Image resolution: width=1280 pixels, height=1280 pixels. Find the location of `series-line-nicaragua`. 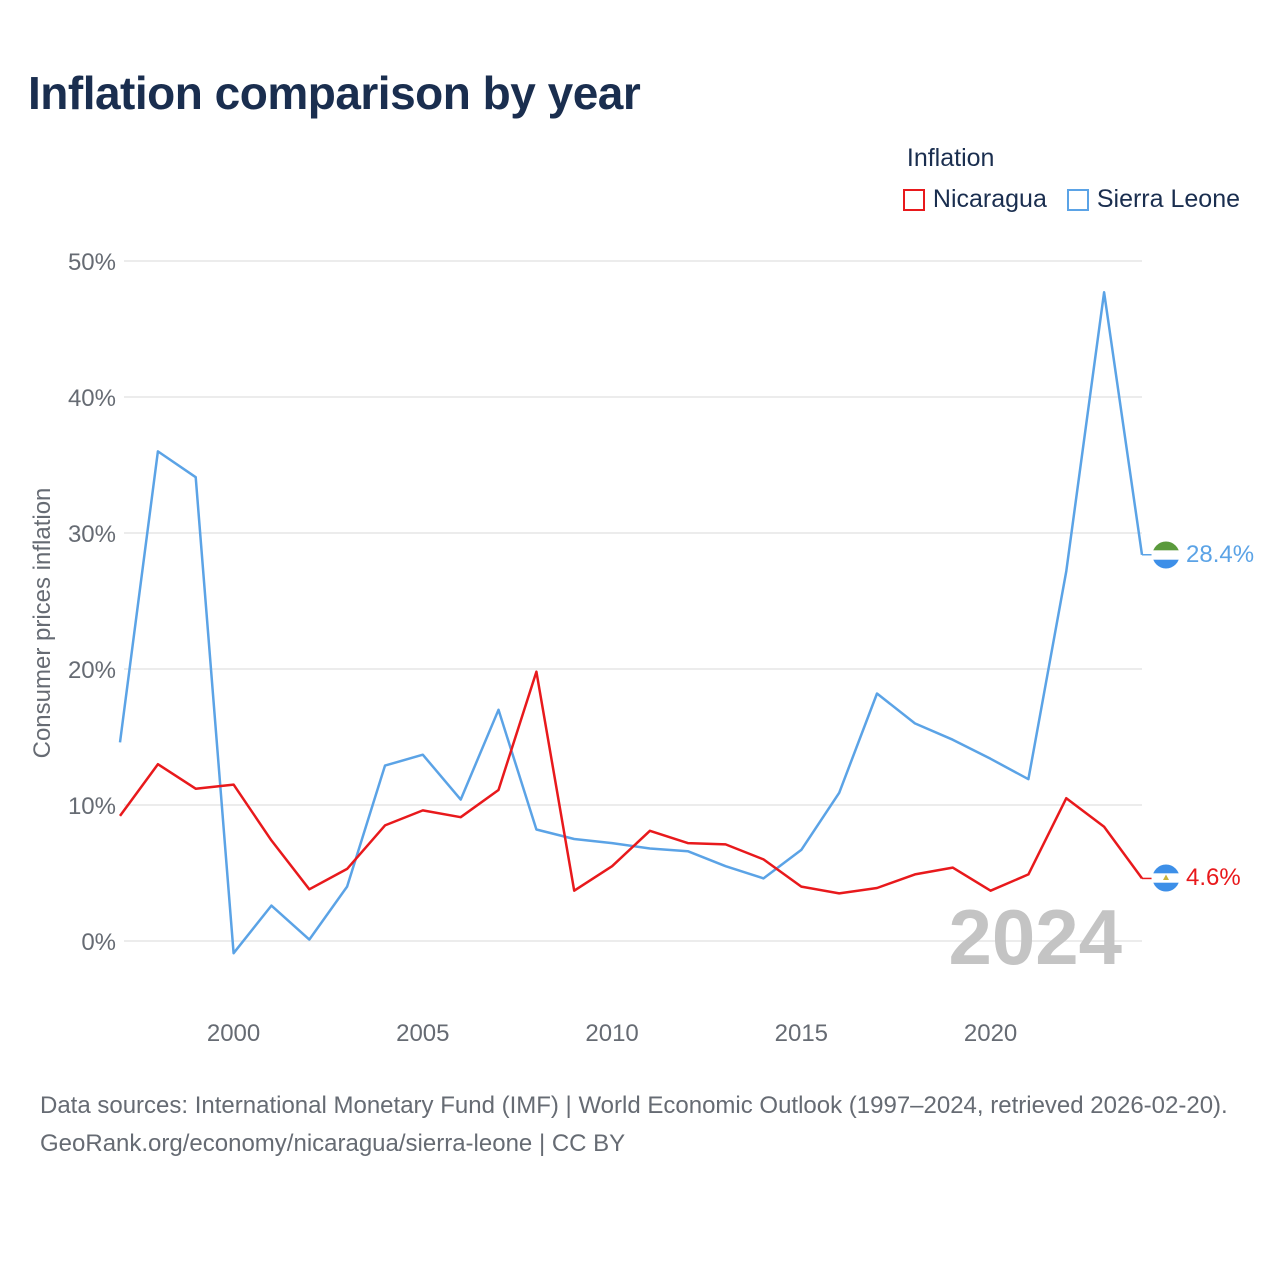

series-line-nicaragua is located at coordinates (631, 782).